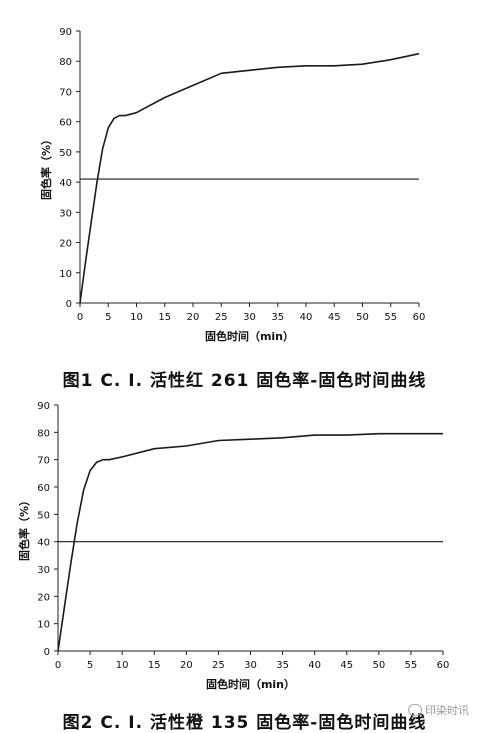  Describe the element at coordinates (65, 183) in the screenshot. I see `chart1-y-tick-label: 40` at that location.